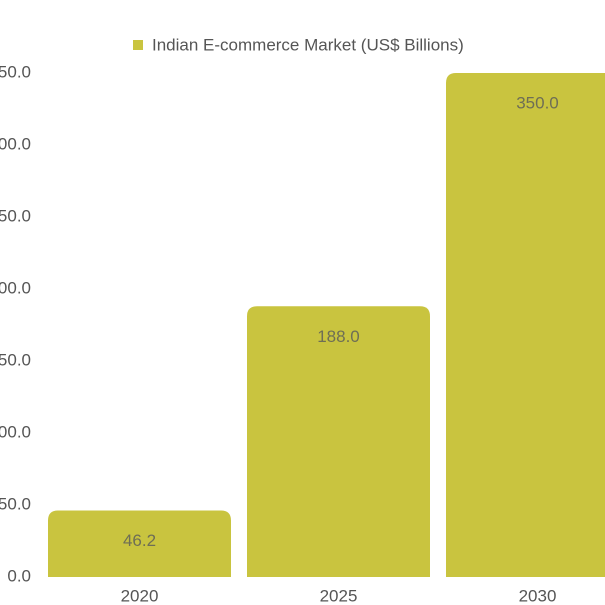 Image resolution: width=605 pixels, height=605 pixels. Describe the element at coordinates (537, 102) in the screenshot. I see `value-label: 350.0` at that location.